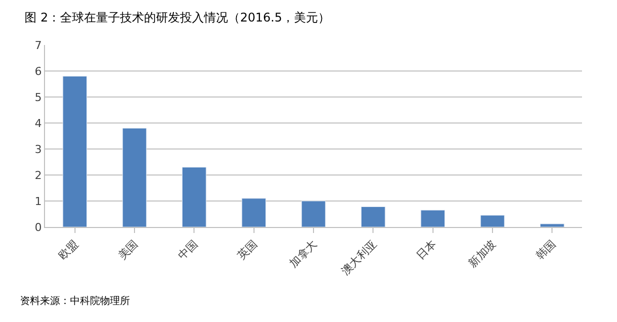 The image size is (617, 322). I want to click on x-tick-label: 美国, so click(128, 250).